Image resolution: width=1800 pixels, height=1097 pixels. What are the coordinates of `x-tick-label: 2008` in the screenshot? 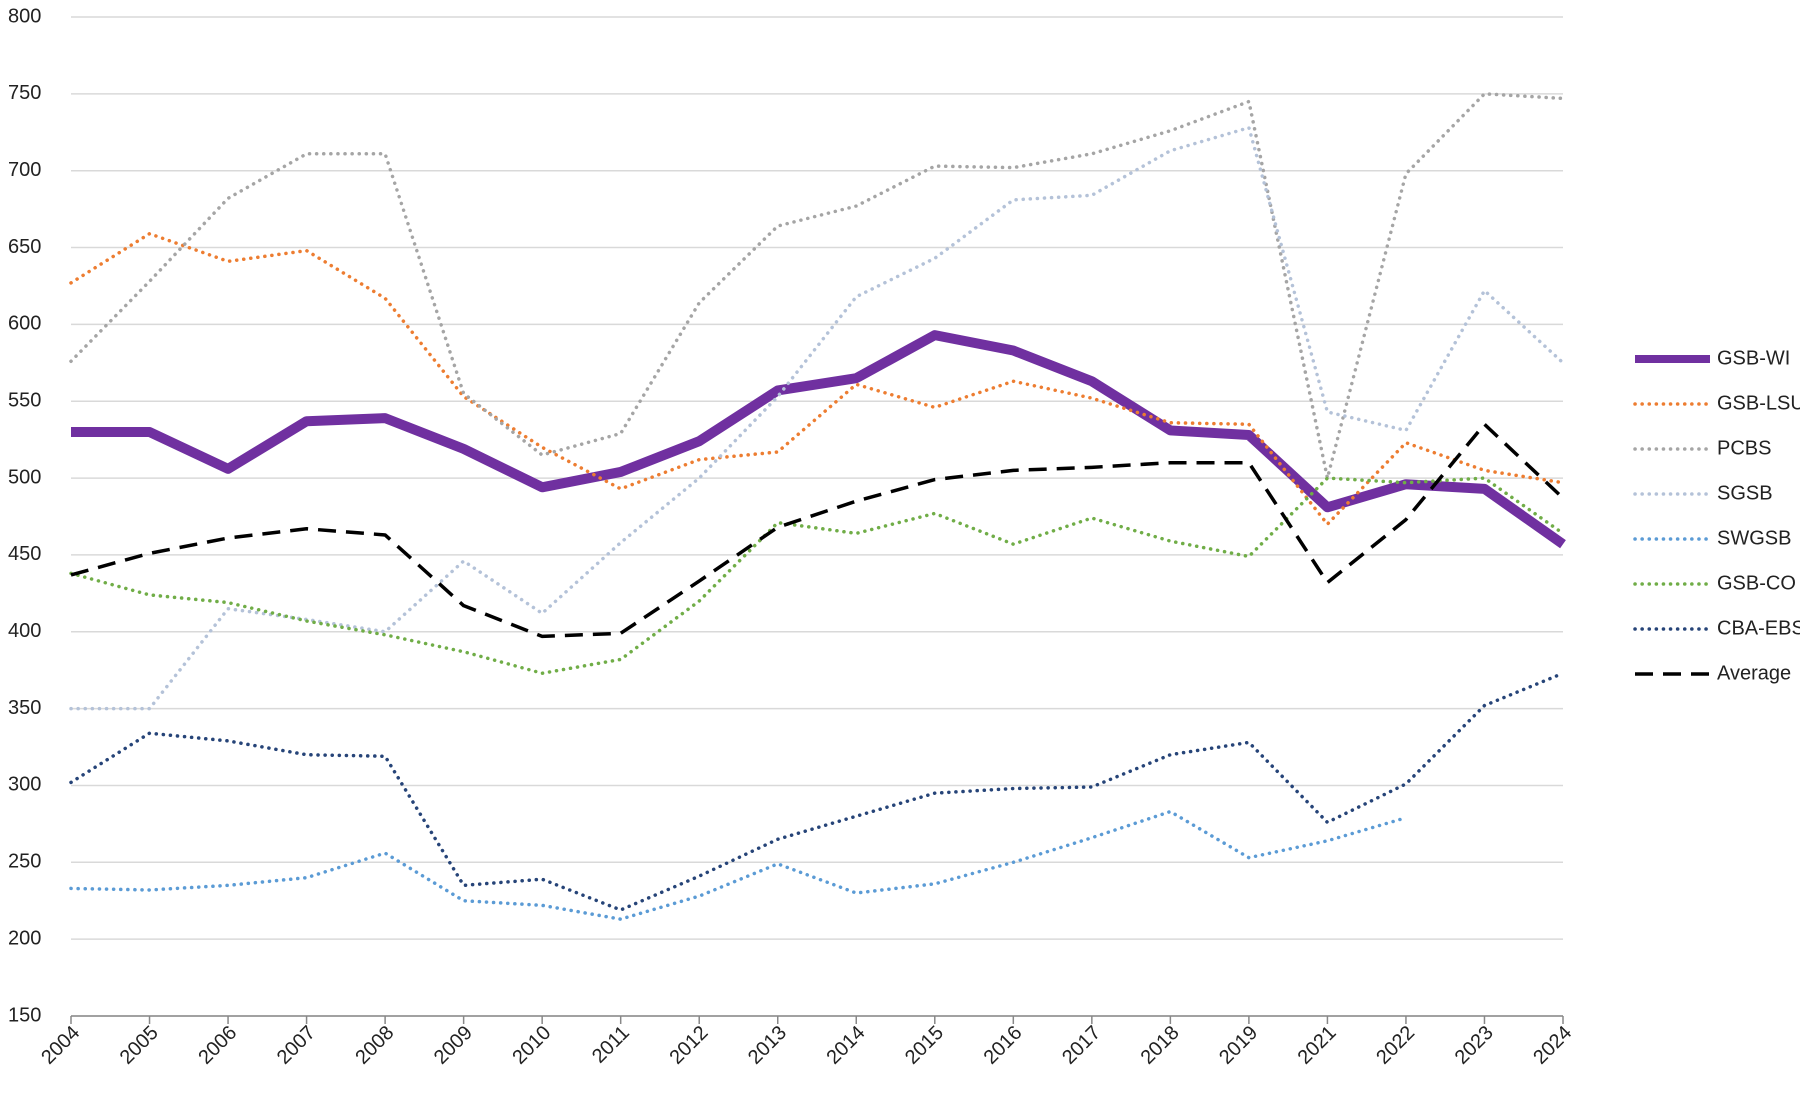 It's located at (374, 1045).